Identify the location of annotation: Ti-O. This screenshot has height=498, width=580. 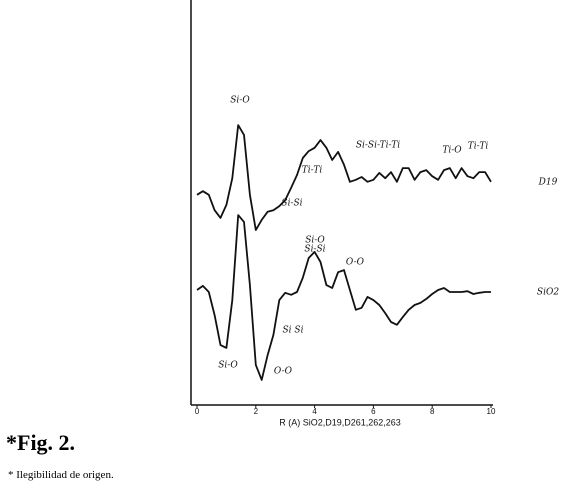
(452, 151).